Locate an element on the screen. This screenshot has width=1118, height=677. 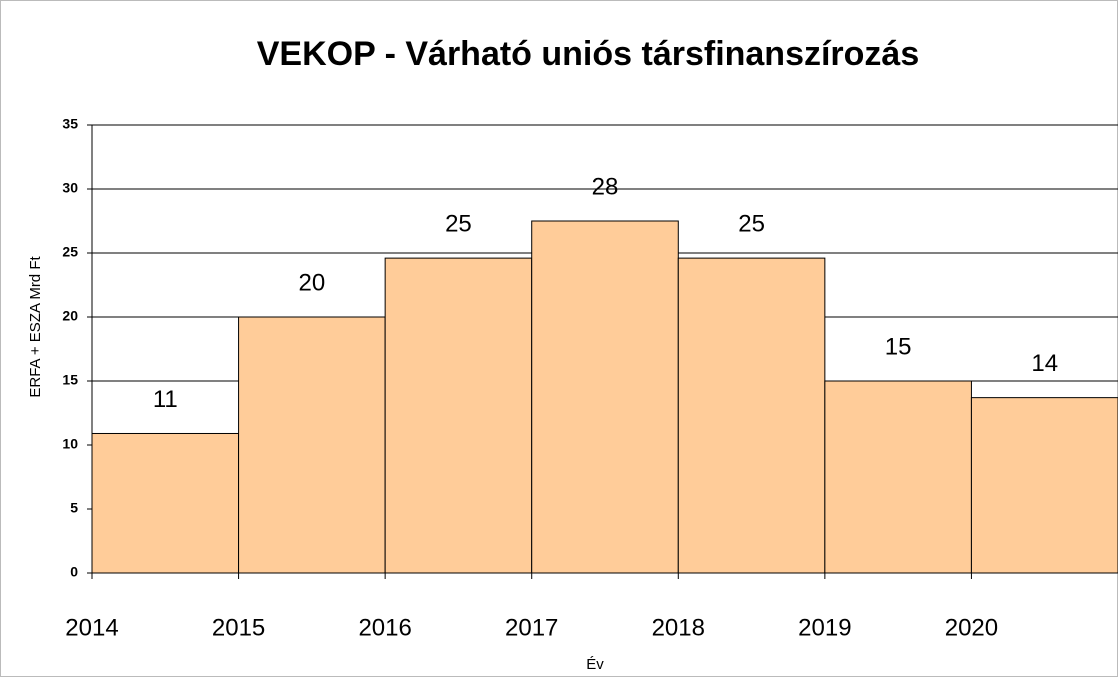
y-tick-label: 0 is located at coordinates (74, 572).